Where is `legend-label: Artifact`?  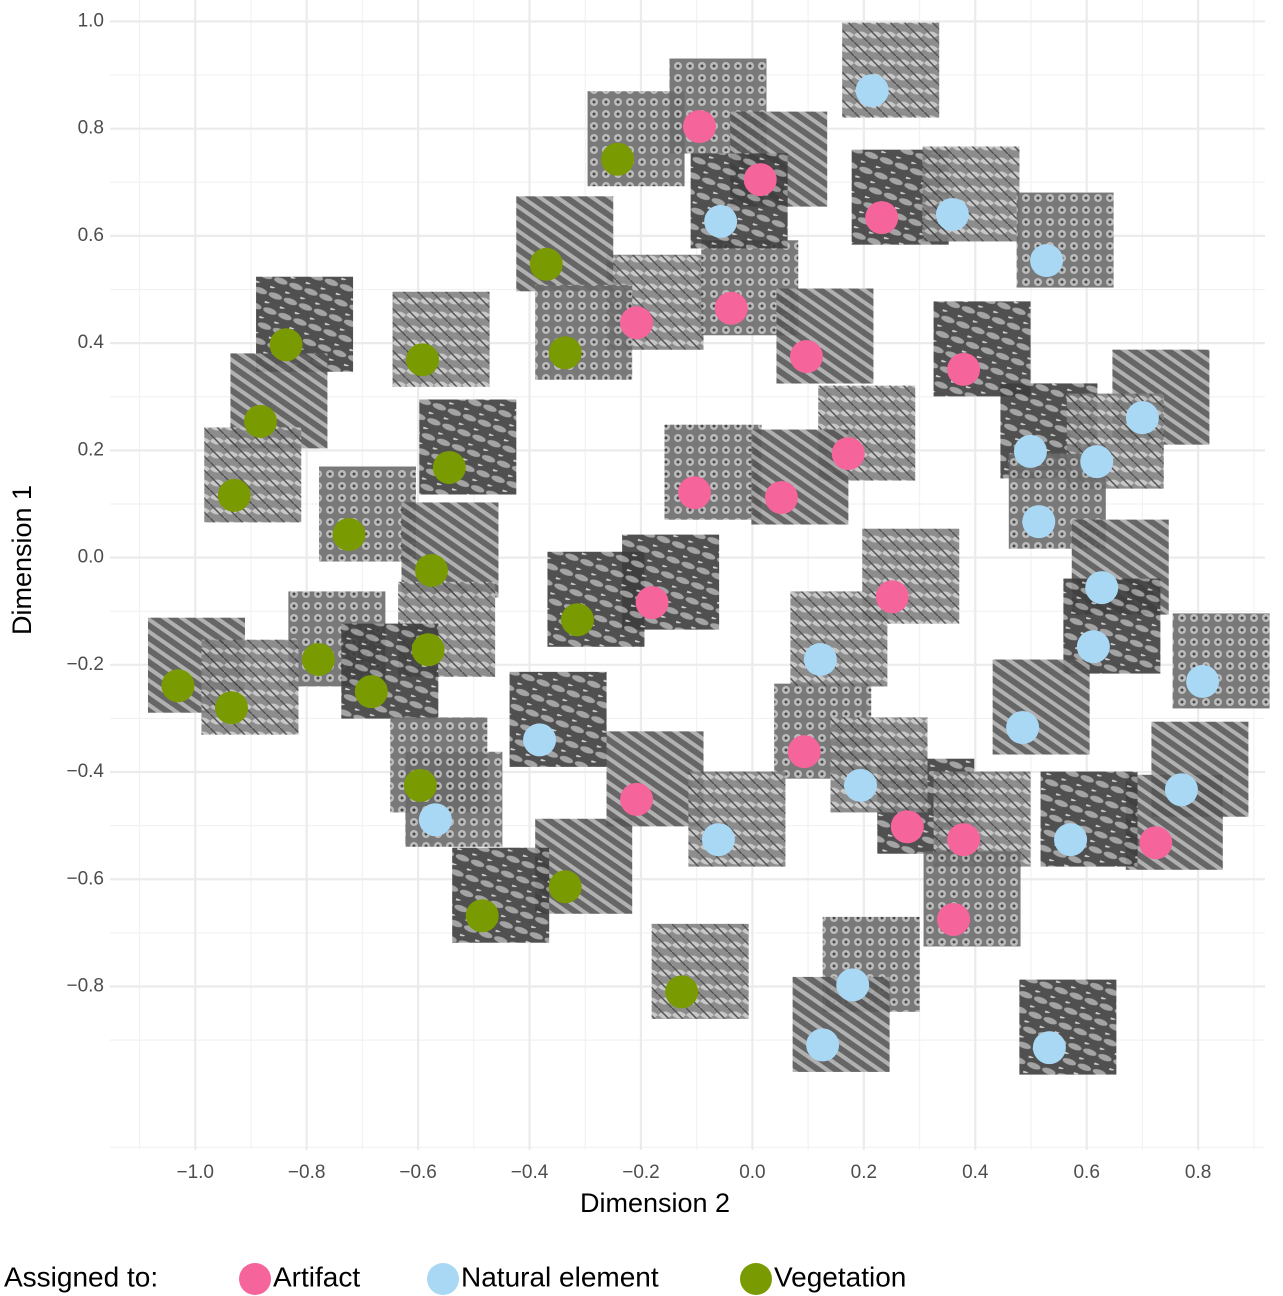 legend-label: Artifact is located at coordinates (316, 1276).